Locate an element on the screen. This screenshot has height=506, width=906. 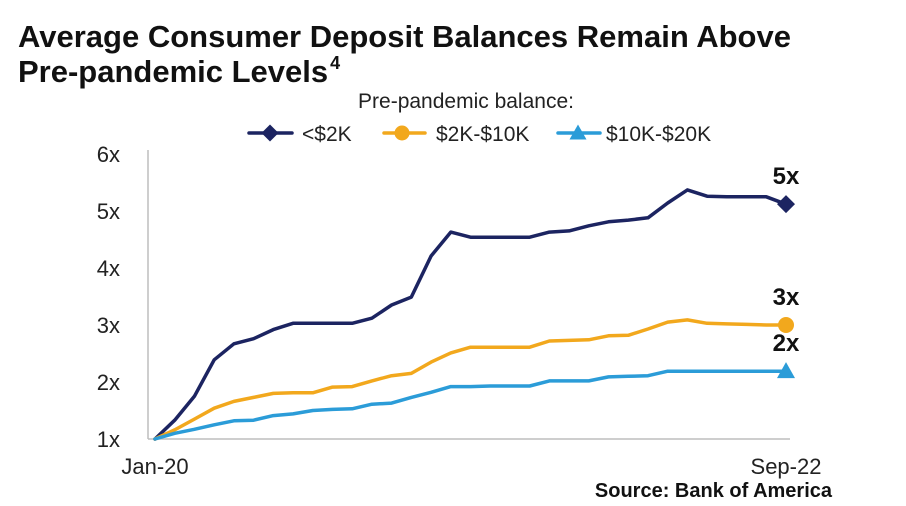
legend-item-10k-to-20k: $10K-$20K is located at coordinates (633, 134).